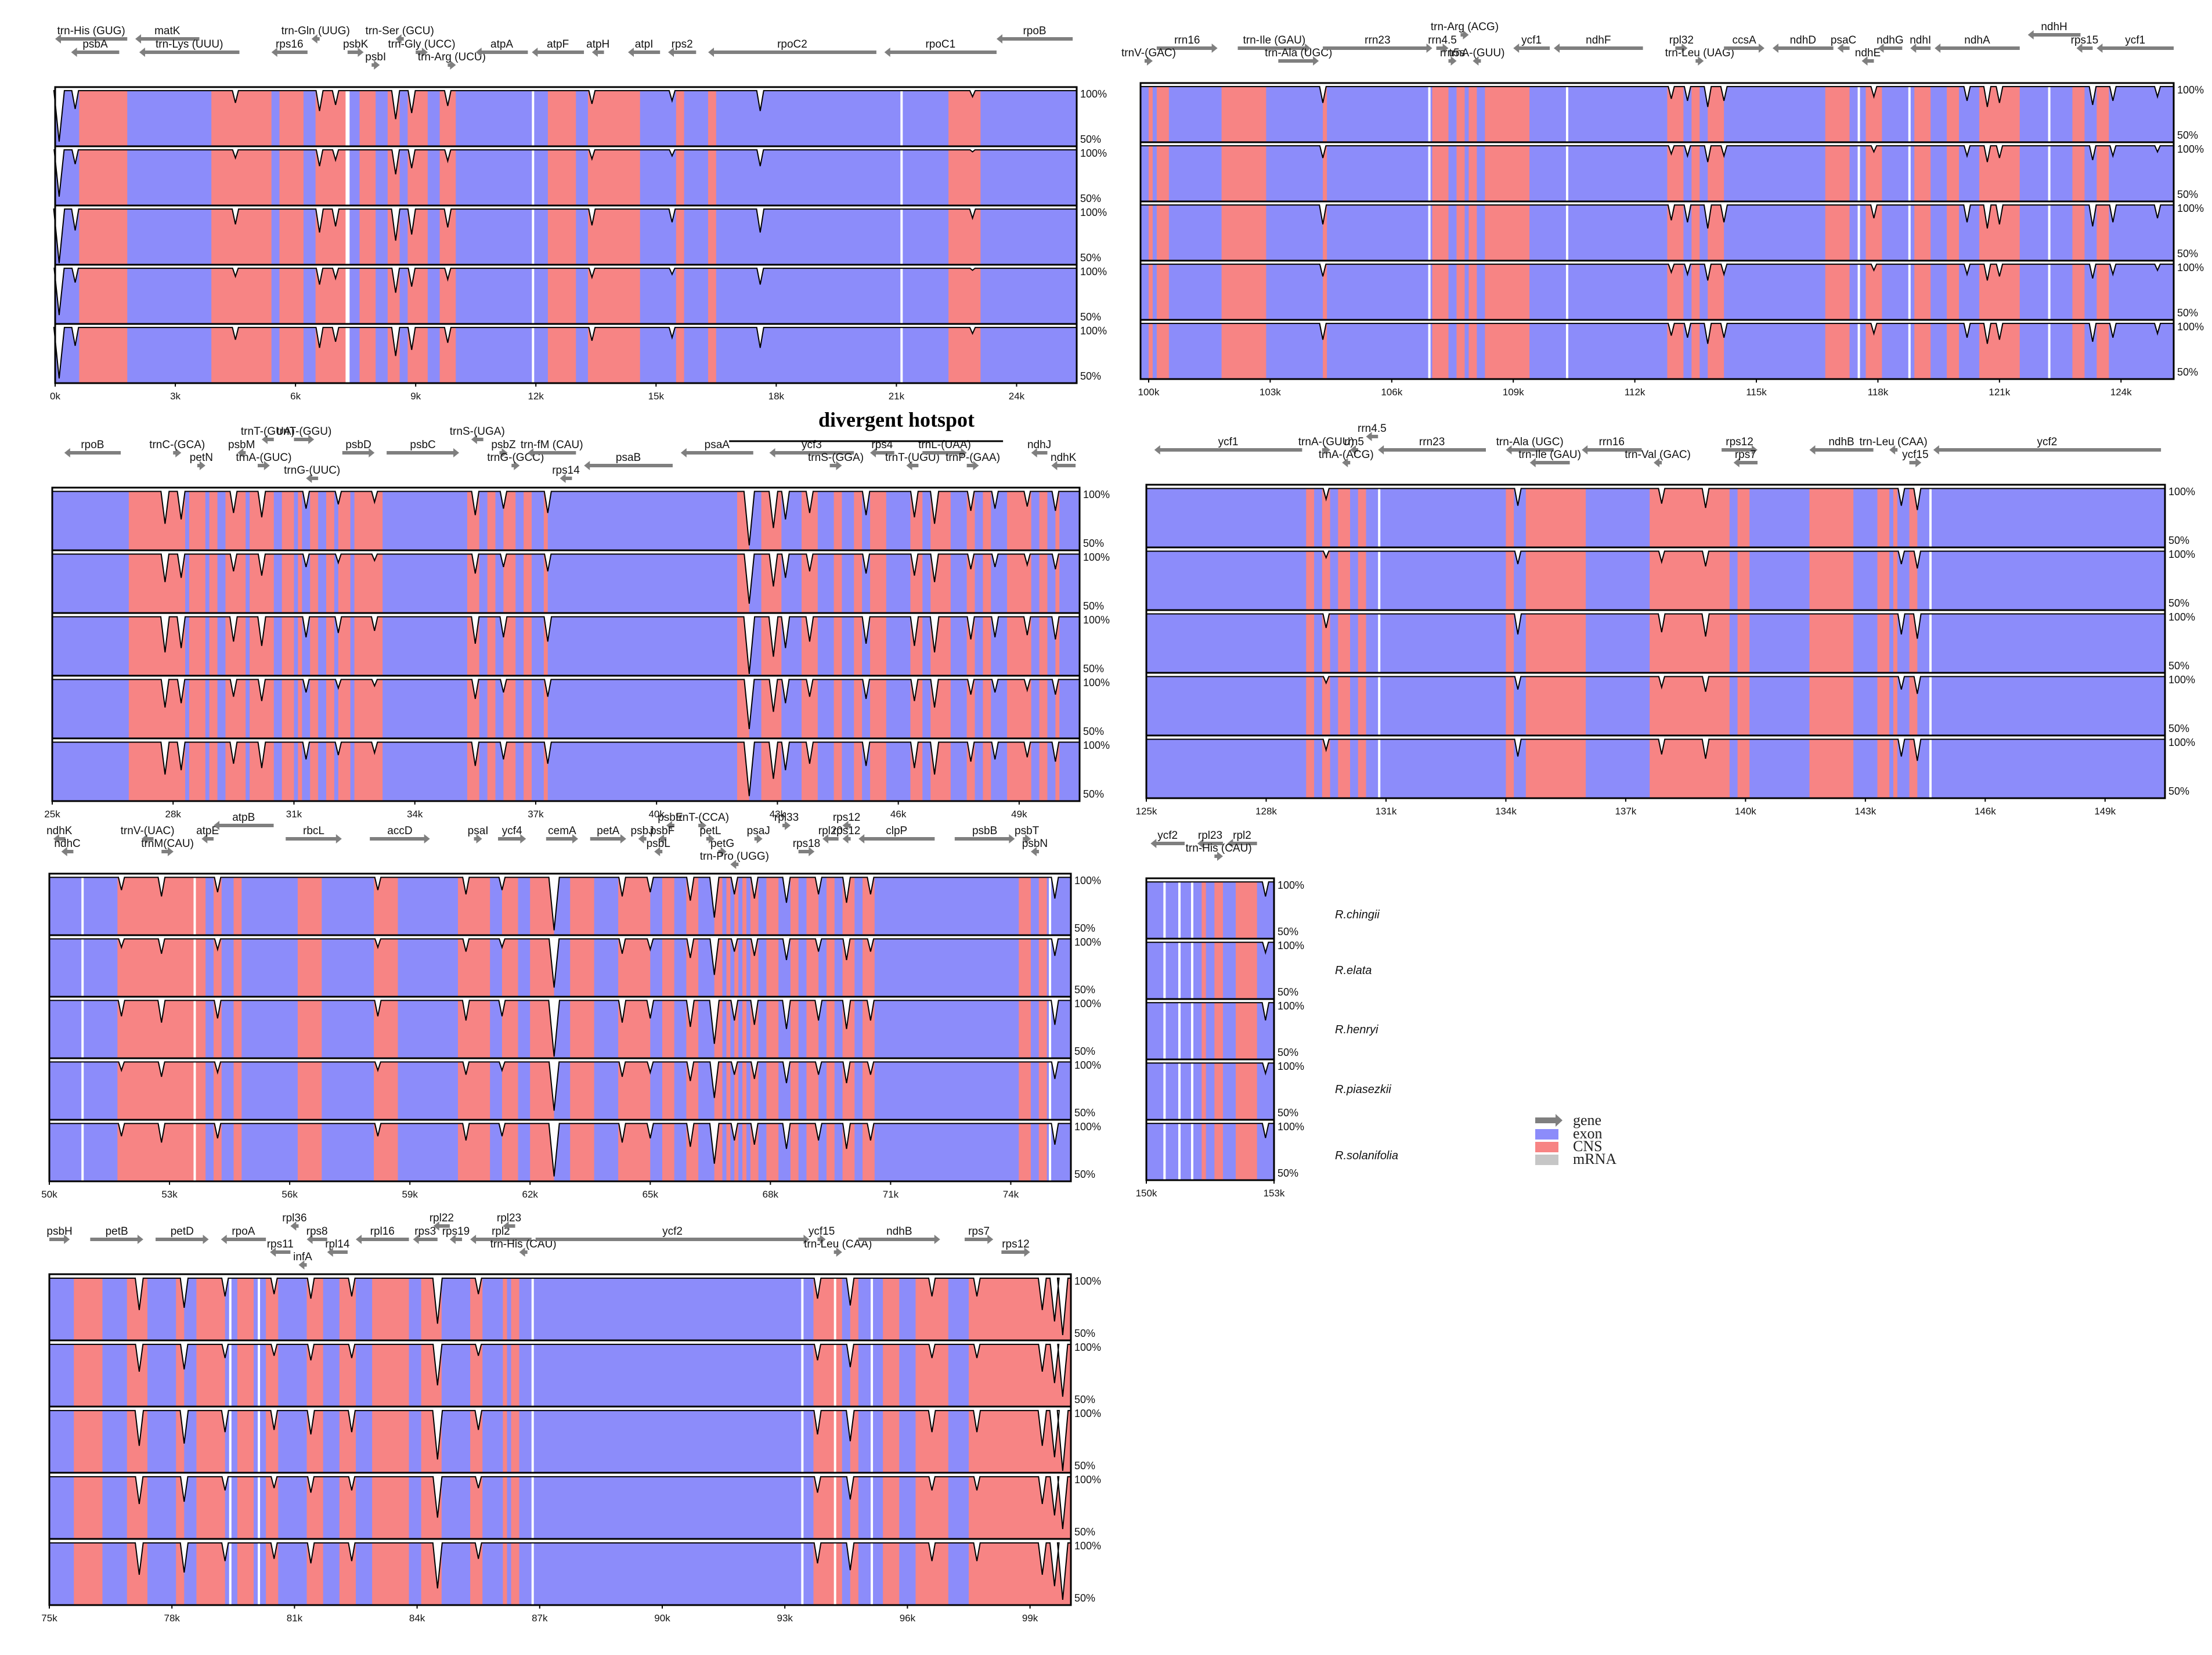  I want to click on legend-label: gene, so click(1587, 1120).